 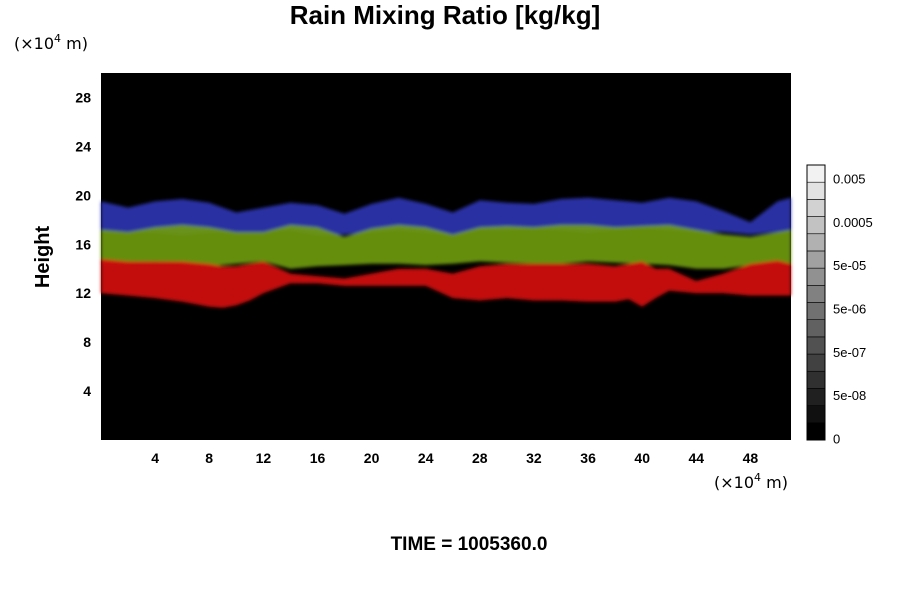 I want to click on x-tick-label: 36, so click(x=588, y=458).